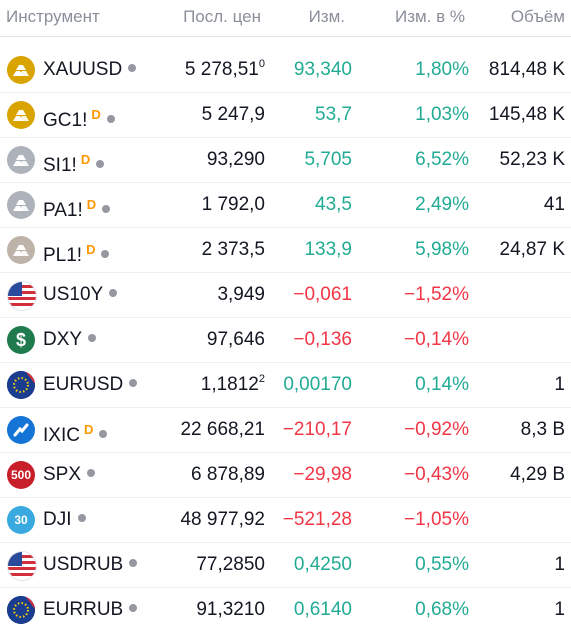 This screenshot has height=626, width=571. What do you see at coordinates (442, 249) in the screenshot?
I see `change-percent-cell: 5,98%` at bounding box center [442, 249].